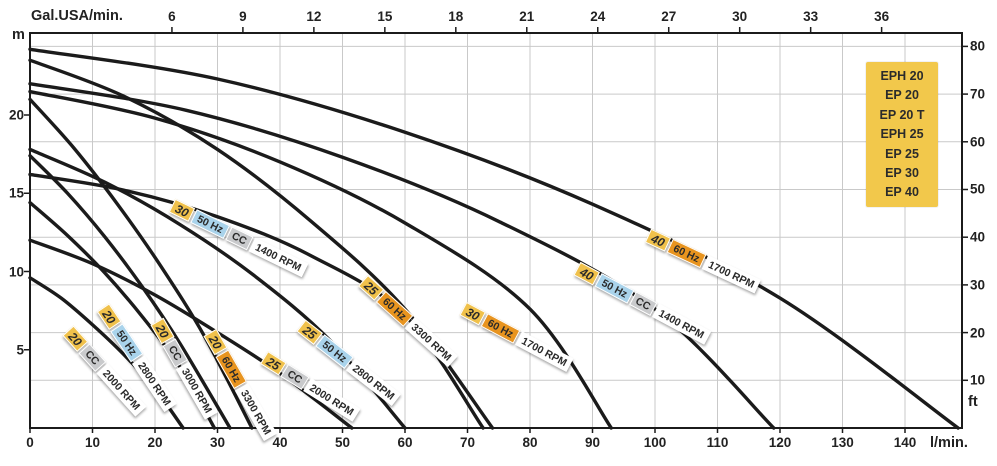 This screenshot has height=466, width=997. Describe the element at coordinates (717, 442) in the screenshot. I see `bottom-axis-tick-label: 110` at that location.